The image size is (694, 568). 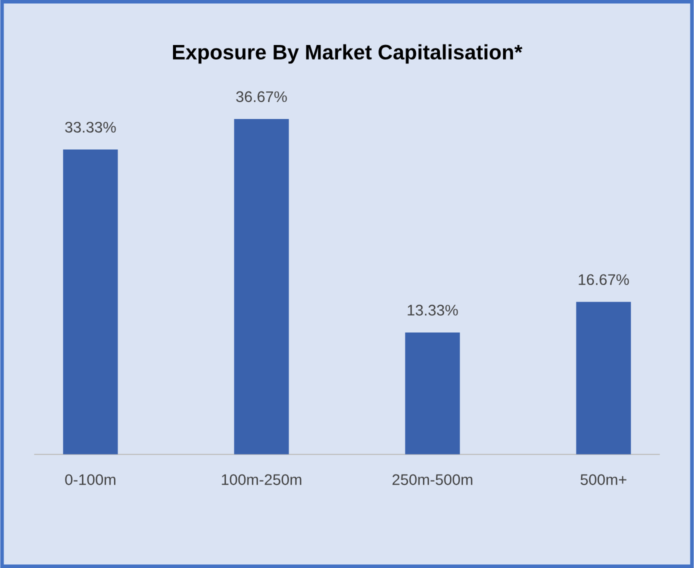 I want to click on data-label: 16.67%, so click(x=603, y=280).